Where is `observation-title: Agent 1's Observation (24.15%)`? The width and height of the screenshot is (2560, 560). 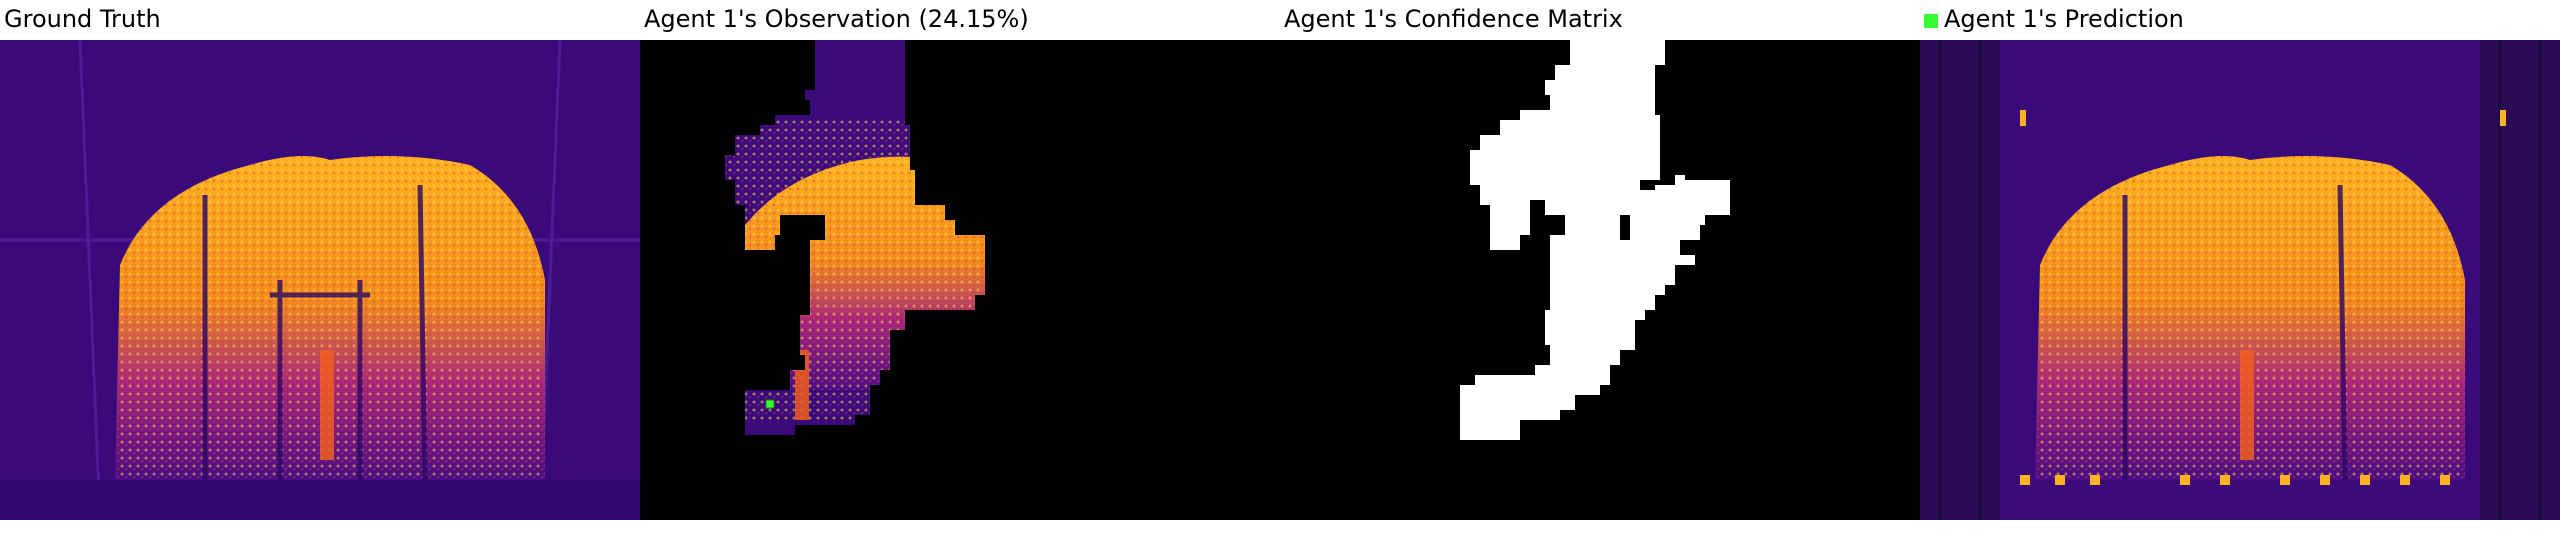
observation-title: Agent 1's Observation (24.15%) is located at coordinates (836, 19).